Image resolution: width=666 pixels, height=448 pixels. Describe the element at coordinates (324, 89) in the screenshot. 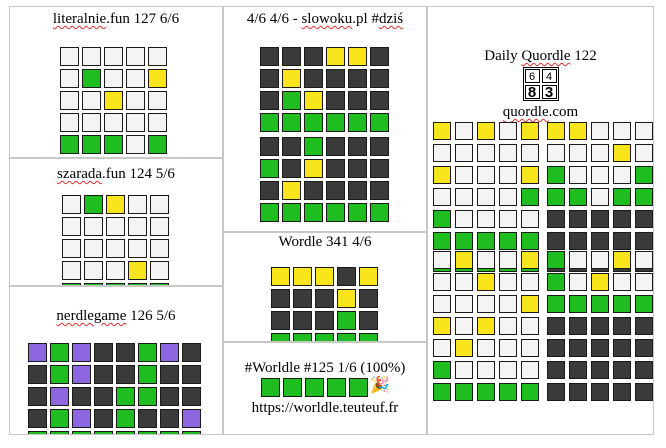

I see `slowoku-grid-top` at that location.